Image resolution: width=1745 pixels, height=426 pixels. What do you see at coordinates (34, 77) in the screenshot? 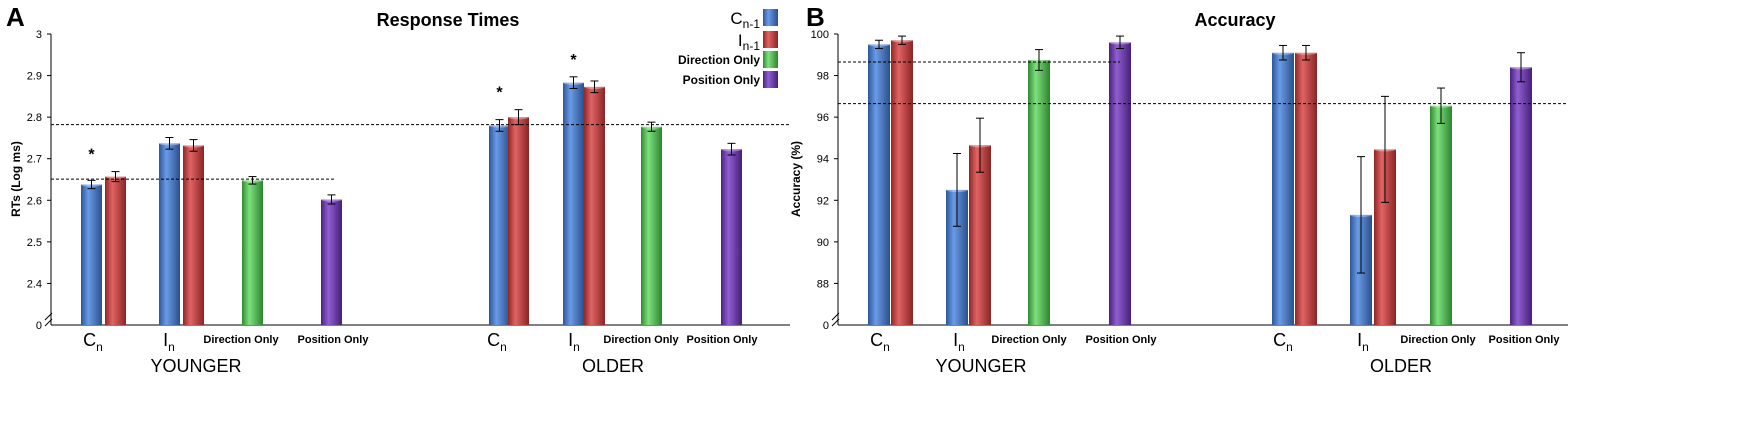
I see `rt-y-tick-label: 2.9` at bounding box center [34, 77].